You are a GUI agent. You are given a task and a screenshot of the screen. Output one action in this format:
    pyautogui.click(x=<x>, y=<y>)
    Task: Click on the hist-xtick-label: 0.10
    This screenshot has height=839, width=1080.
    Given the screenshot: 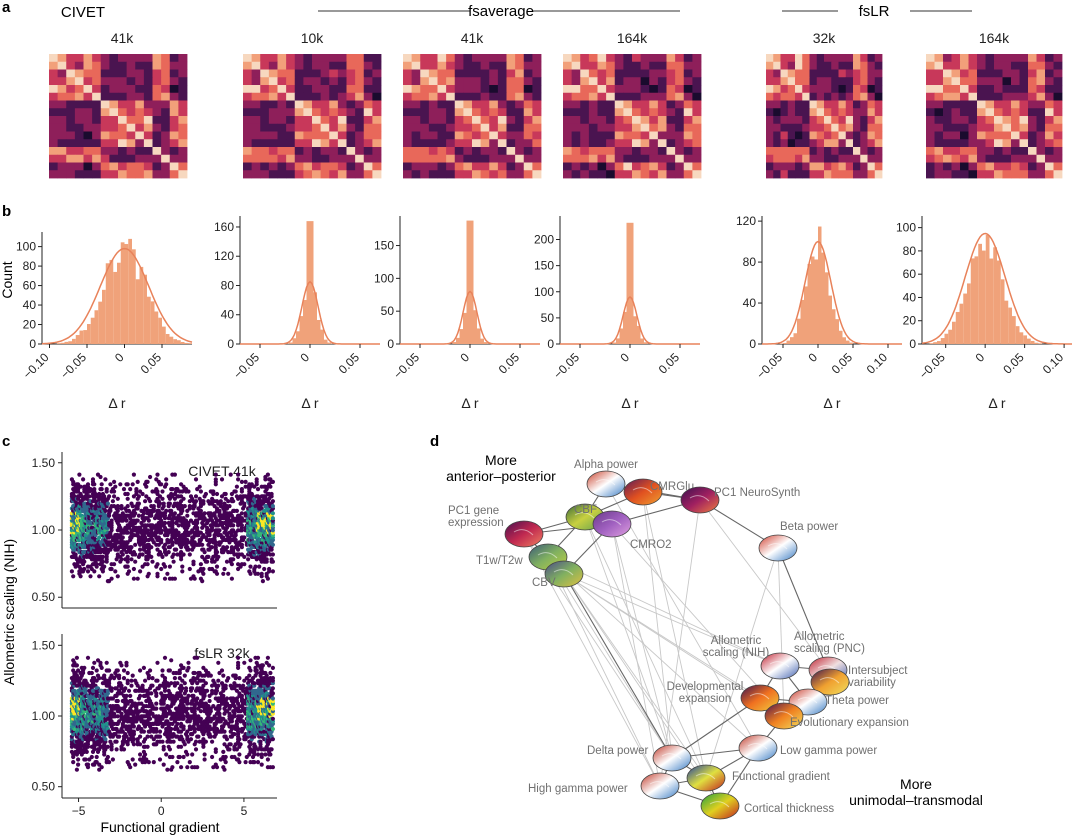 What is the action you would take?
    pyautogui.click(x=877, y=363)
    